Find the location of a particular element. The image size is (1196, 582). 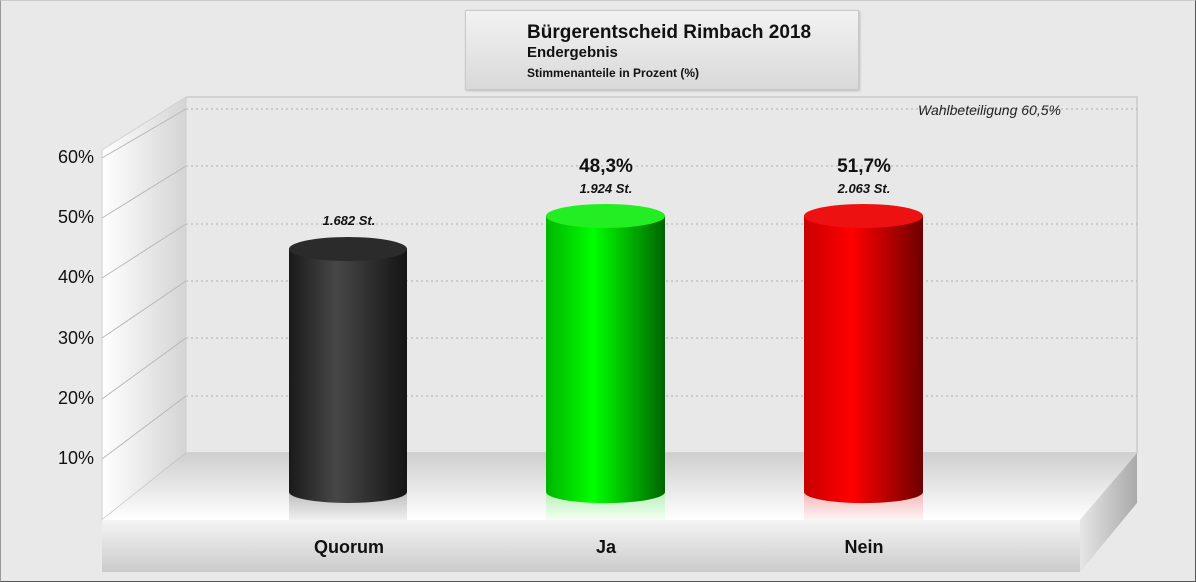

y-tick-10: 10% is located at coordinates (75, 458).